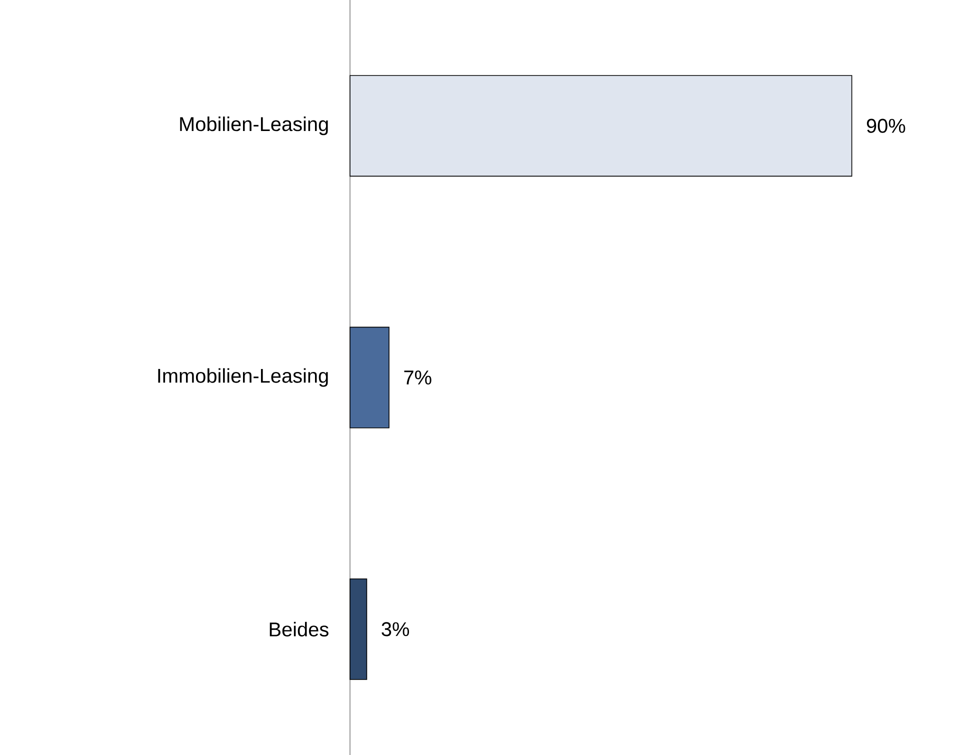 The width and height of the screenshot is (955, 755). Describe the element at coordinates (254, 126) in the screenshot. I see `y-tick-label: Mobilien-Leasing` at that location.